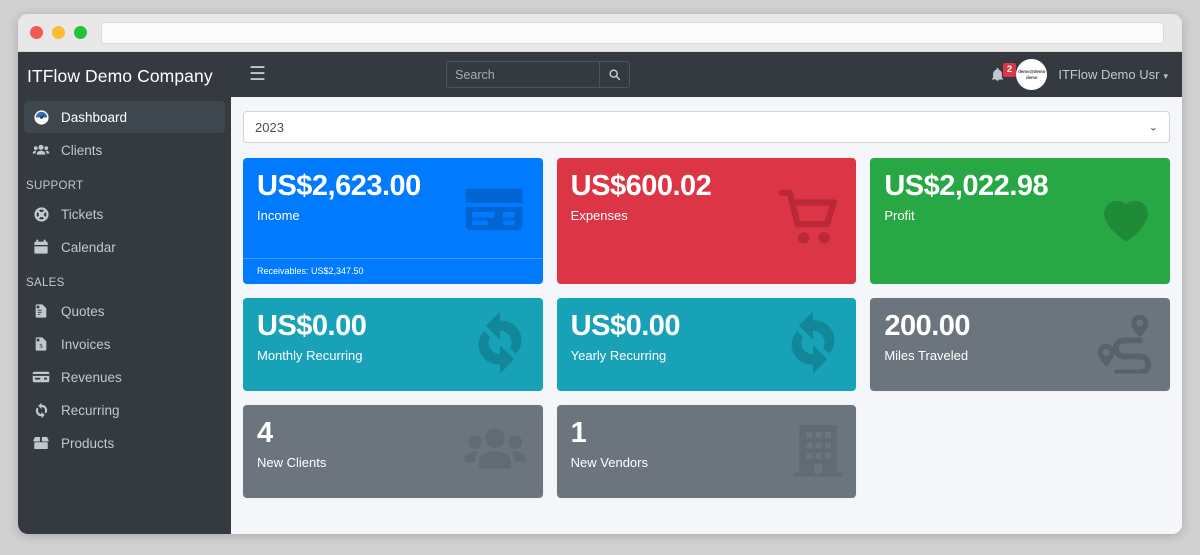  Describe the element at coordinates (310, 356) in the screenshot. I see `stat-label: Monthly Recurring` at that location.